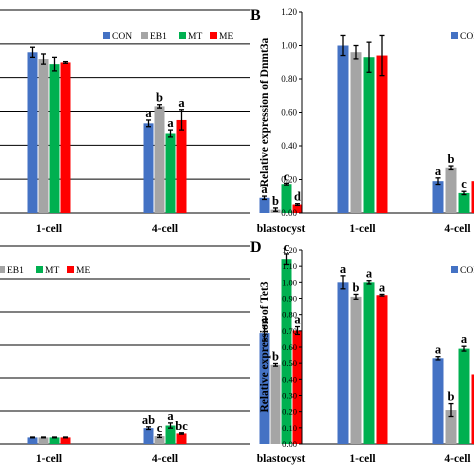 This screenshot has width=474, height=474. I want to click on y-axis-label: Relative expression of Tet3, so click(265, 346).